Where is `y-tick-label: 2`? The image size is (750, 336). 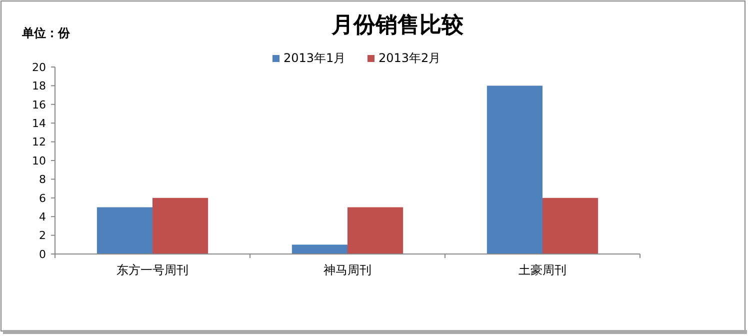 y-tick-label: 2 is located at coordinates (42, 235).